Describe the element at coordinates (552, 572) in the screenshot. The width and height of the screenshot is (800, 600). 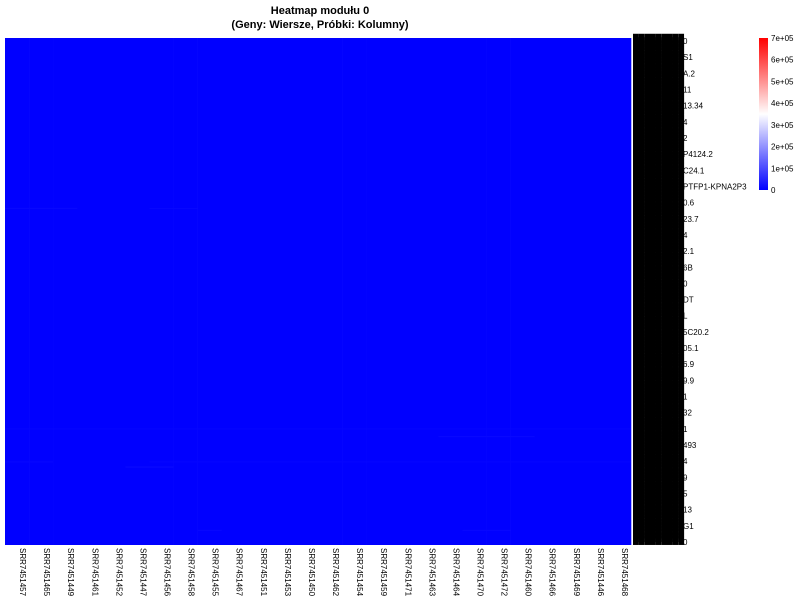
I see `column-label: SRR7451466` at that location.